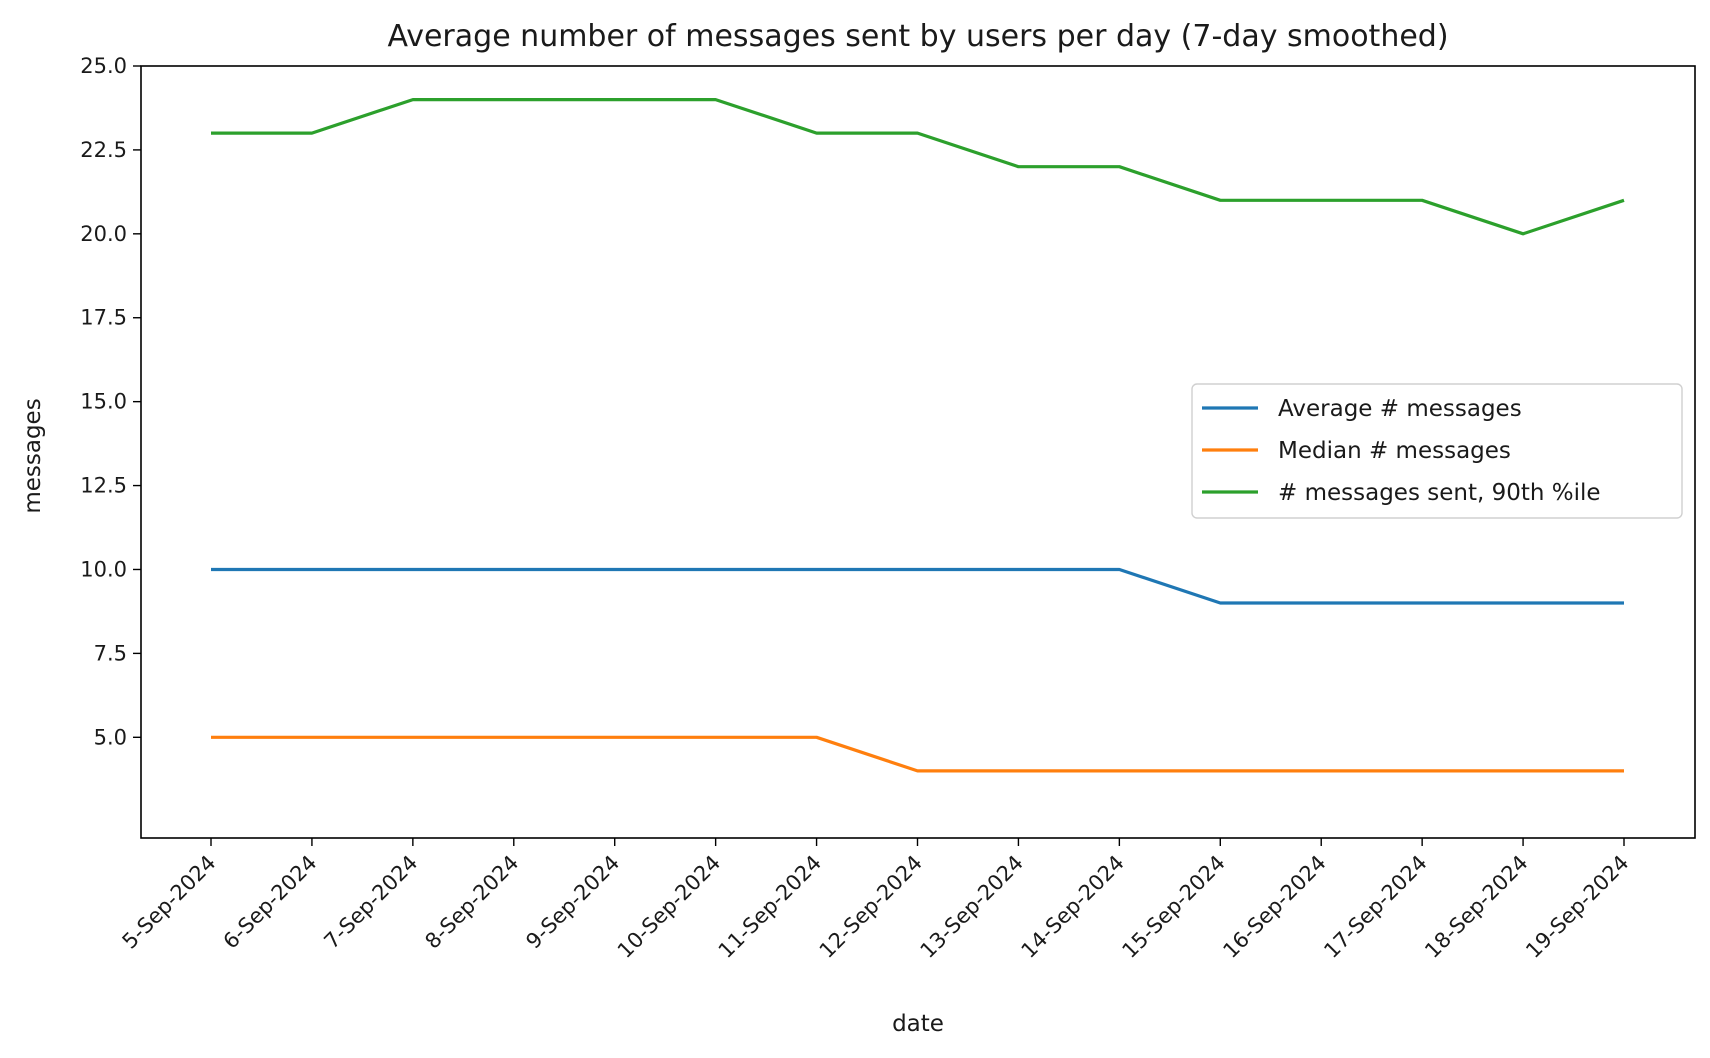 Image resolution: width=1710 pixels, height=1058 pixels. Describe the element at coordinates (169, 902) in the screenshot. I see `x-tick-label: 5-Sep-2024` at that location.